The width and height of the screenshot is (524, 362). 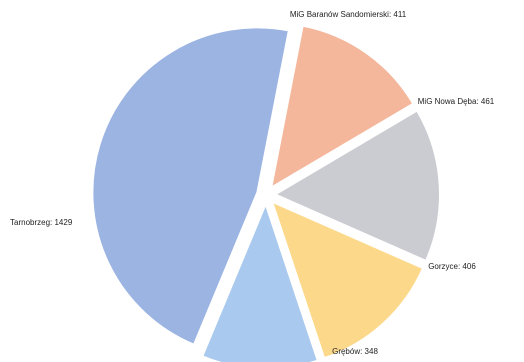 What do you see at coordinates (355, 351) in the screenshot?
I see `slice-label: Grębów: 348` at bounding box center [355, 351].